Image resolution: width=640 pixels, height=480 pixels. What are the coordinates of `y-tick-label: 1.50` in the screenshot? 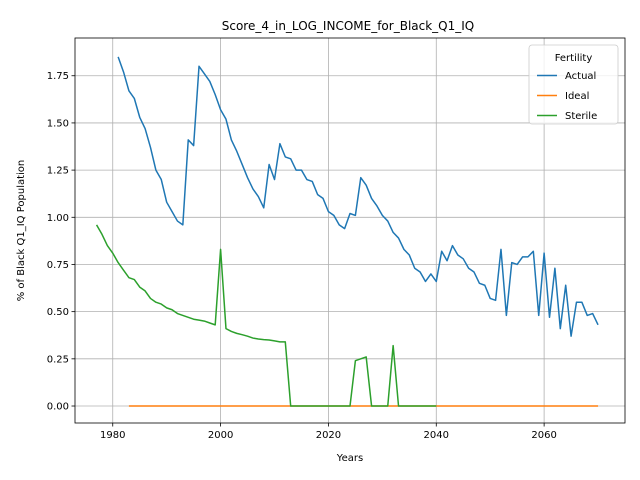 It's located at (58, 123).